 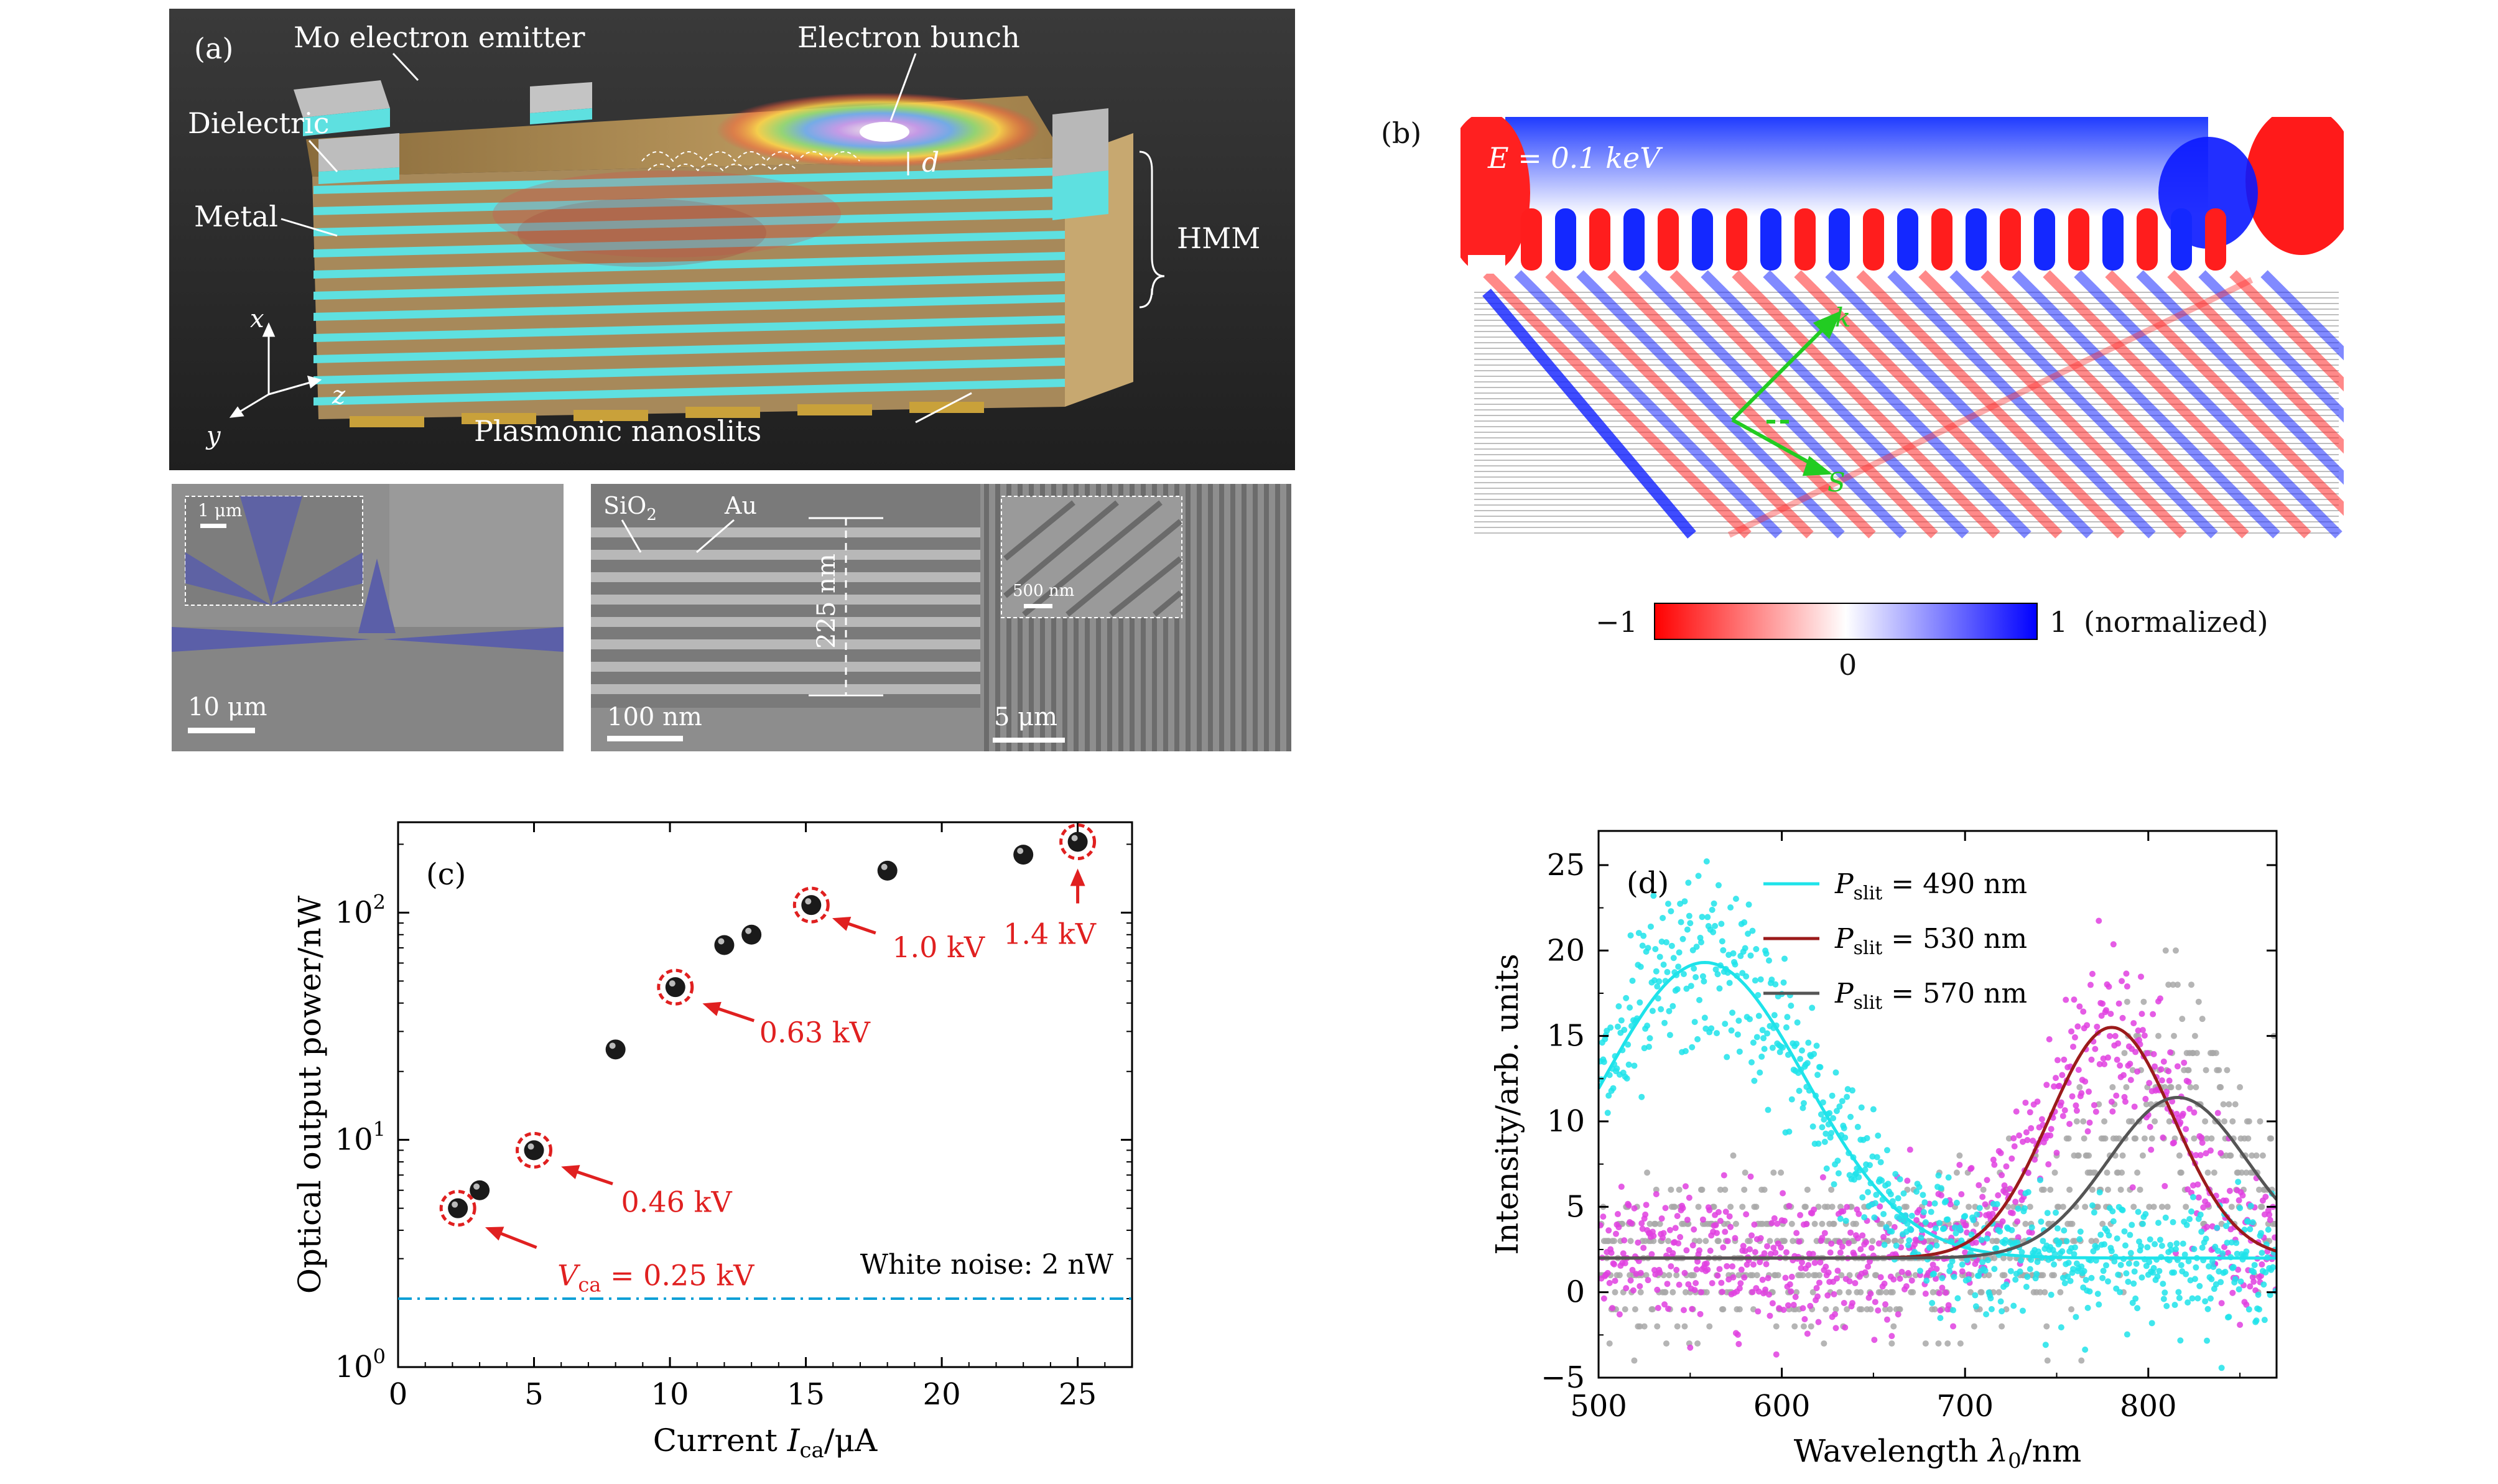 What do you see at coordinates (1038, 606) in the screenshot?
I see `inset-scale-bar` at bounding box center [1038, 606].